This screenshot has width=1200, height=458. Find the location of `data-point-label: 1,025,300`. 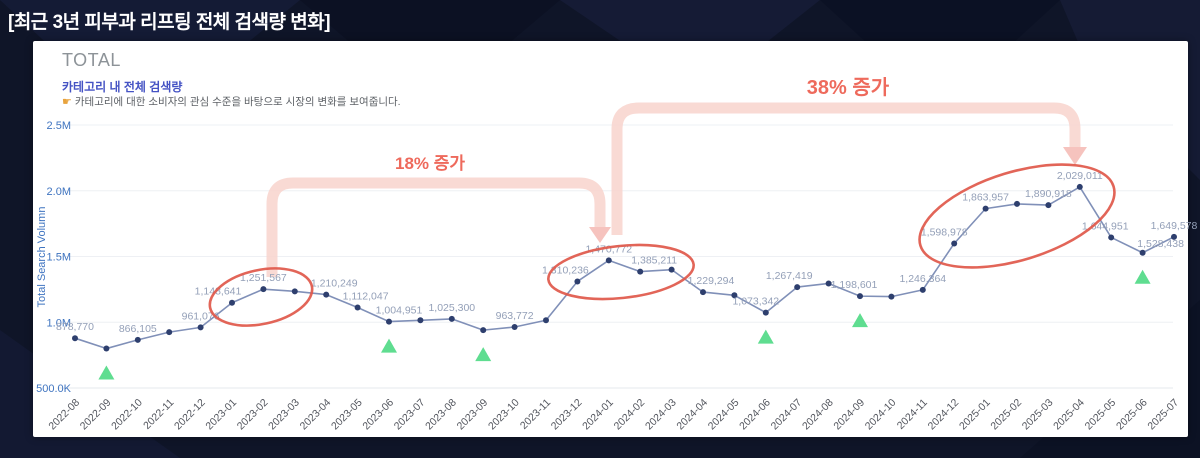

data-point-label: 1,025,300 is located at coordinates (451, 308).